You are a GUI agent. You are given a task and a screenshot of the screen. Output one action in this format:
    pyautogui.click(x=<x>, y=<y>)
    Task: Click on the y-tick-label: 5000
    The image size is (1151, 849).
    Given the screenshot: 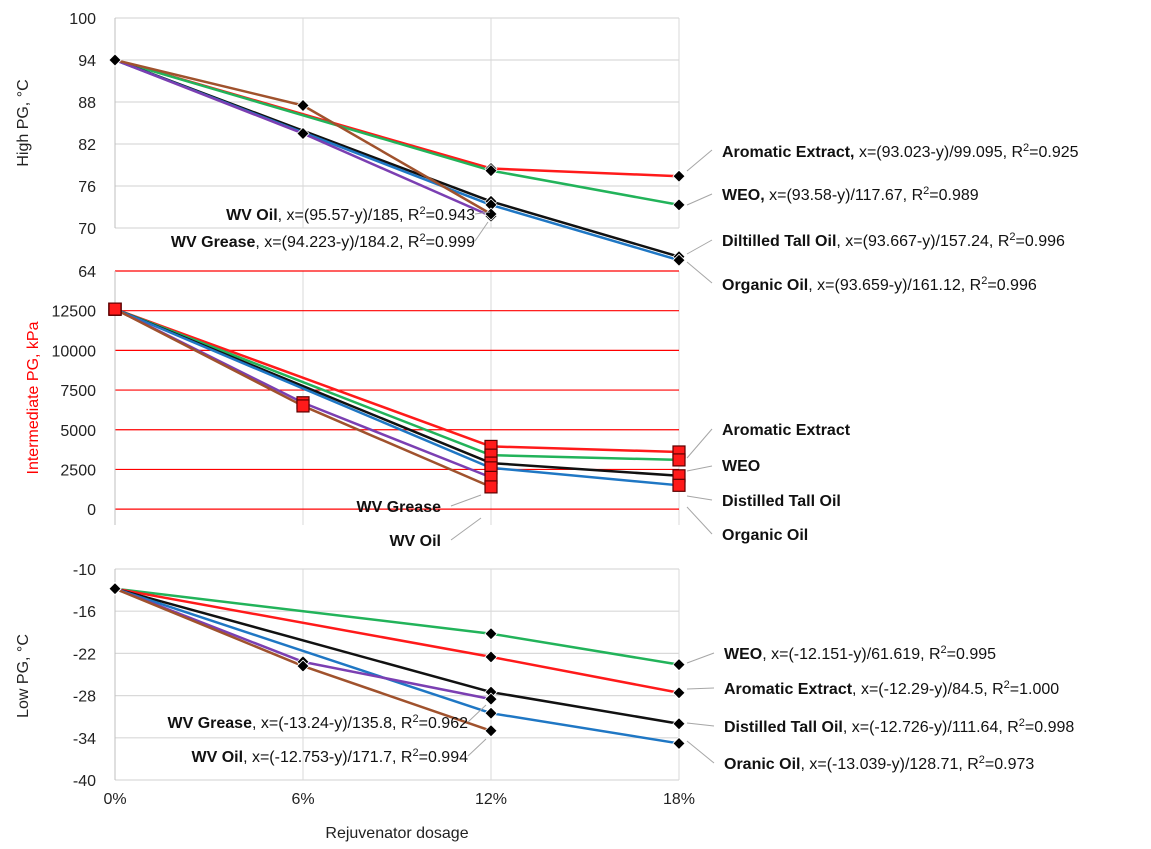 What is the action you would take?
    pyautogui.click(x=78, y=431)
    